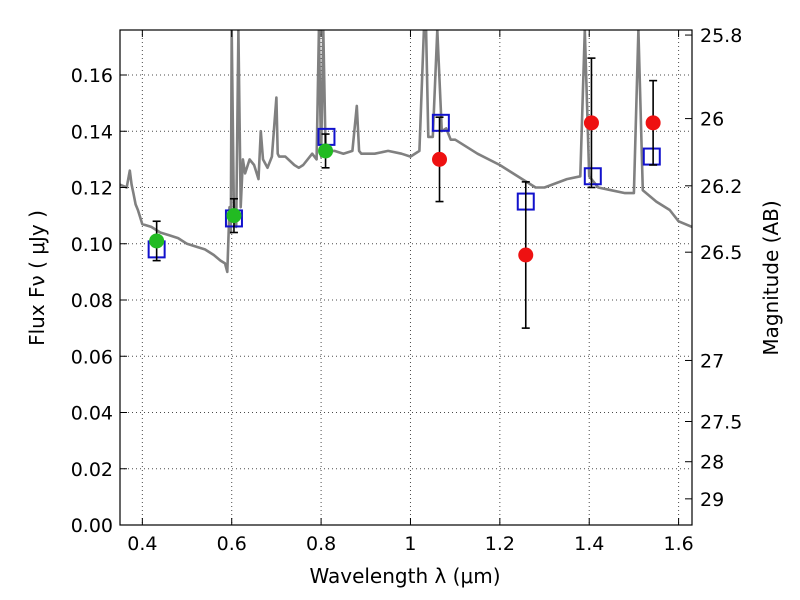  What do you see at coordinates (712, 500) in the screenshot?
I see `y2-tick-label: 29` at bounding box center [712, 500].